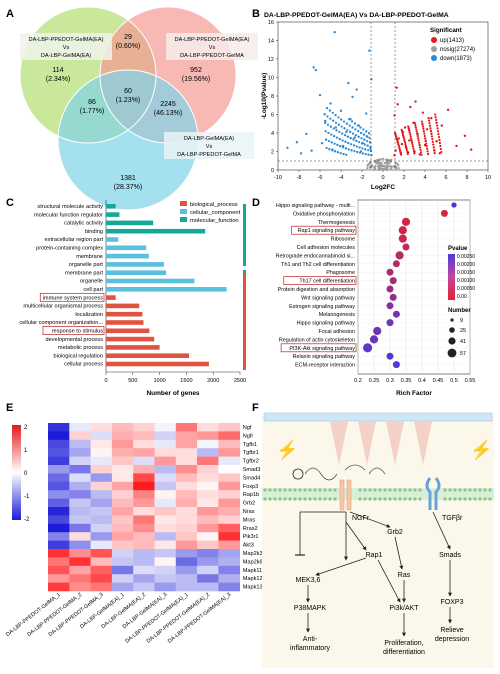 This screenshot has height=674, width=500. What do you see at coordinates (403, 643) in the screenshot?
I see `outcome-proliferation-1: Proliferation,` at bounding box center [403, 643].